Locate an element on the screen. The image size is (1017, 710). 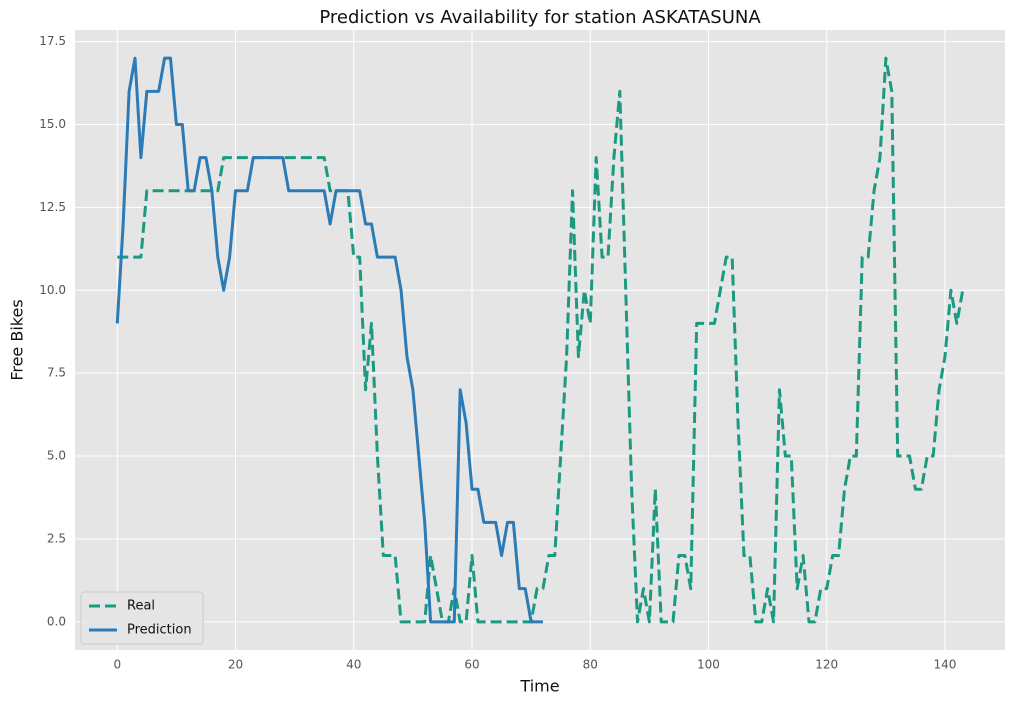
x-tick-label: 0 is located at coordinates (117, 665).